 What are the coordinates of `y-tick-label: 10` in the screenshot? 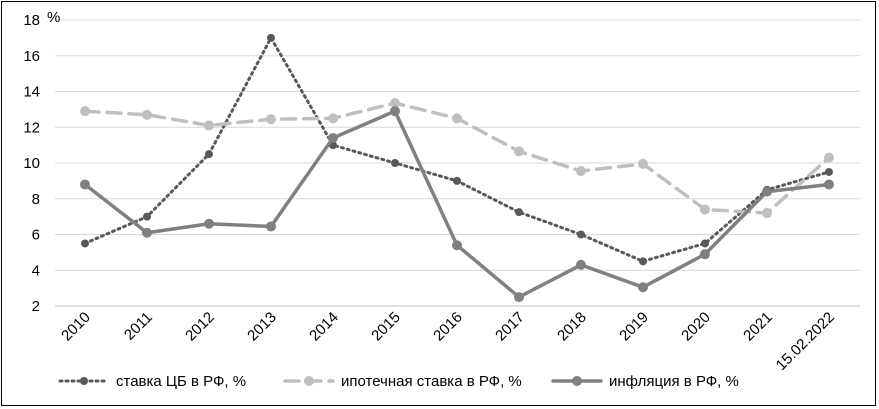 It's located at (31, 163).